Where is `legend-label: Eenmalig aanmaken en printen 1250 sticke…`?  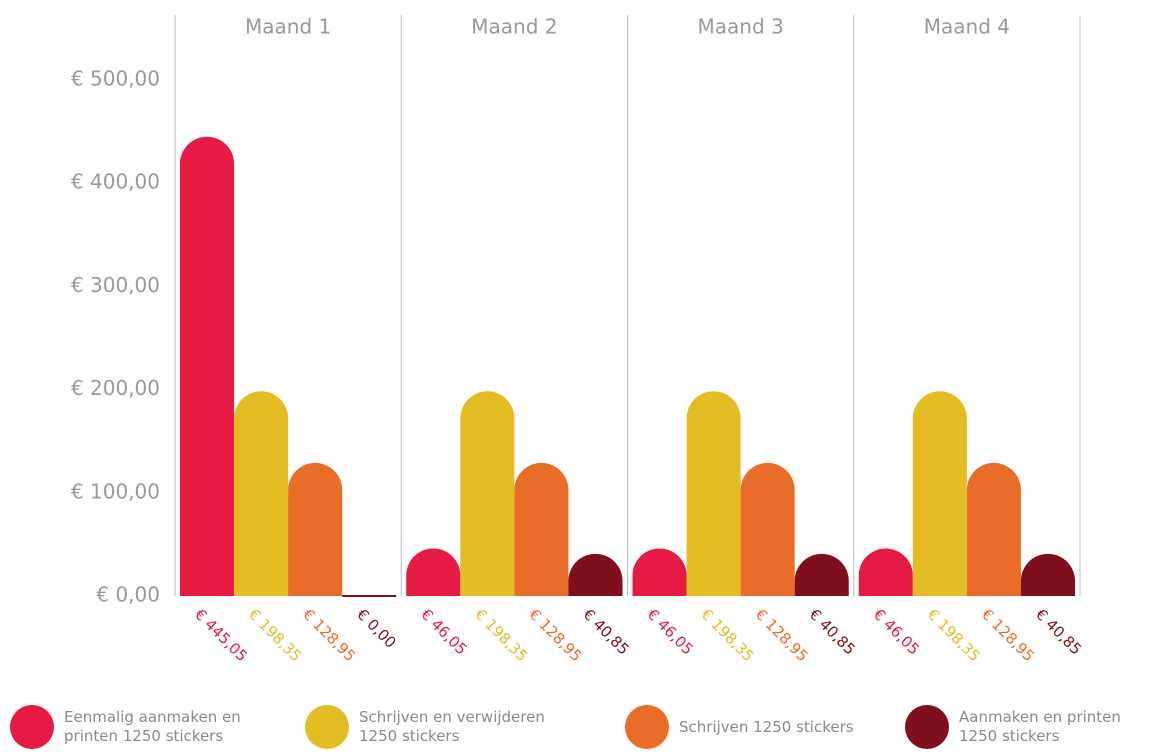
legend-label: Eenmalig aanmaken en printen 1250 sticke… is located at coordinates (152, 726).